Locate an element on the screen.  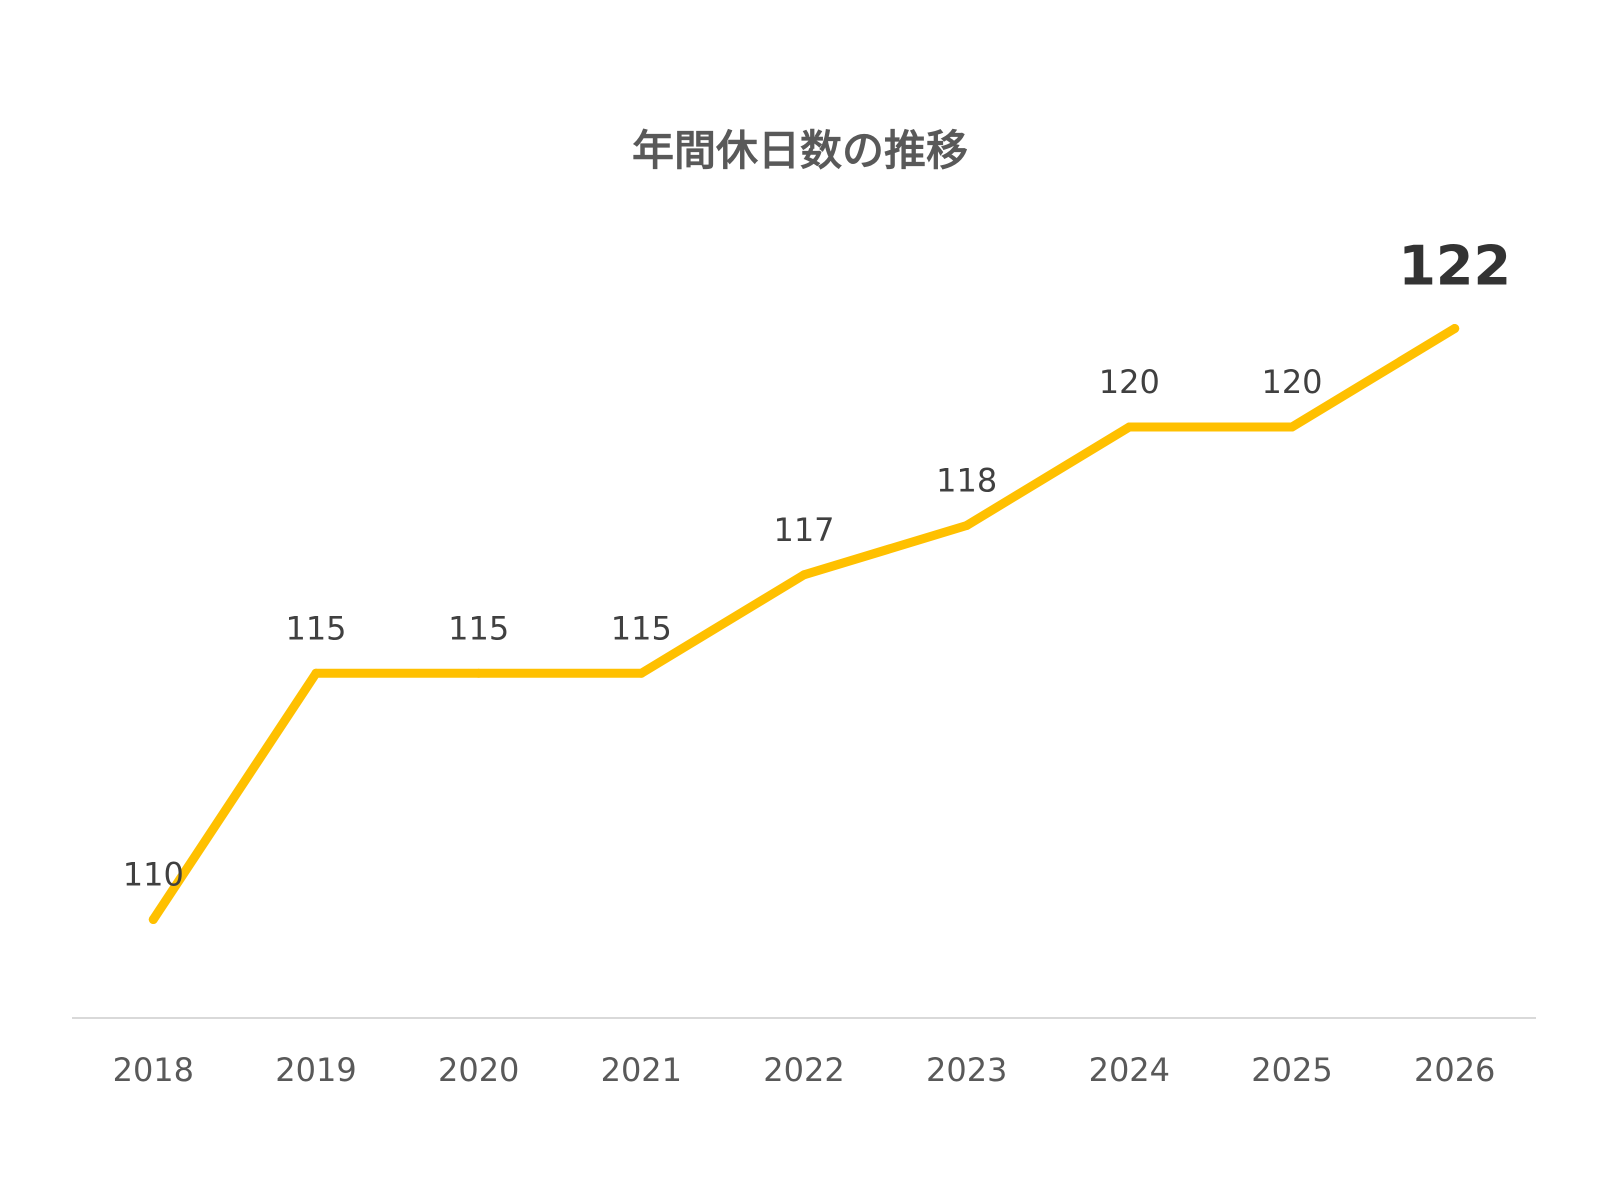
x-tick-label: 2022 is located at coordinates (803, 1070).